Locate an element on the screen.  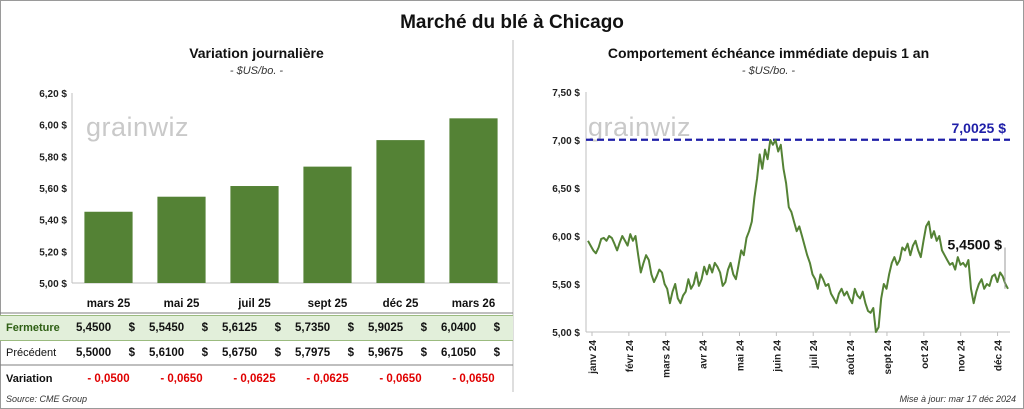
line-x-tick-label: déc 24 is located at coordinates (999, 356).